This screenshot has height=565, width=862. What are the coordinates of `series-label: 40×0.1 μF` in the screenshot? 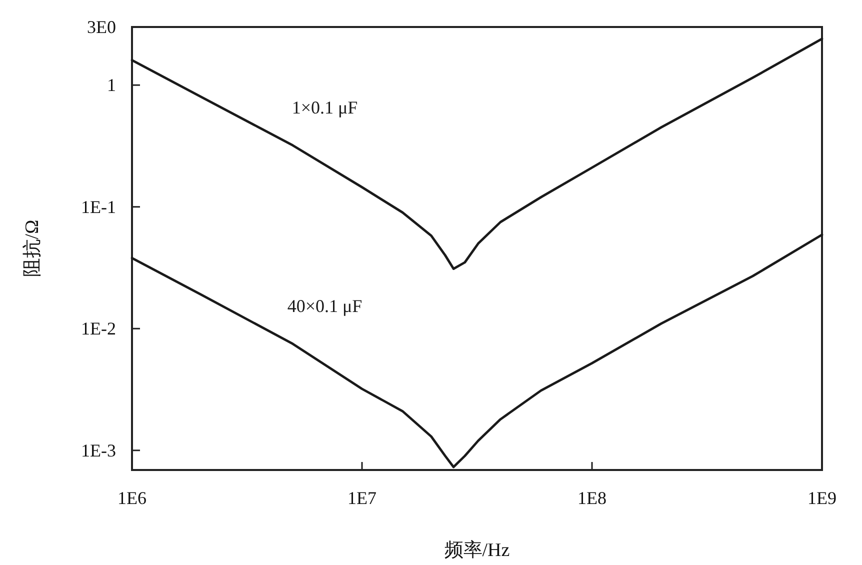 It's located at (324, 306).